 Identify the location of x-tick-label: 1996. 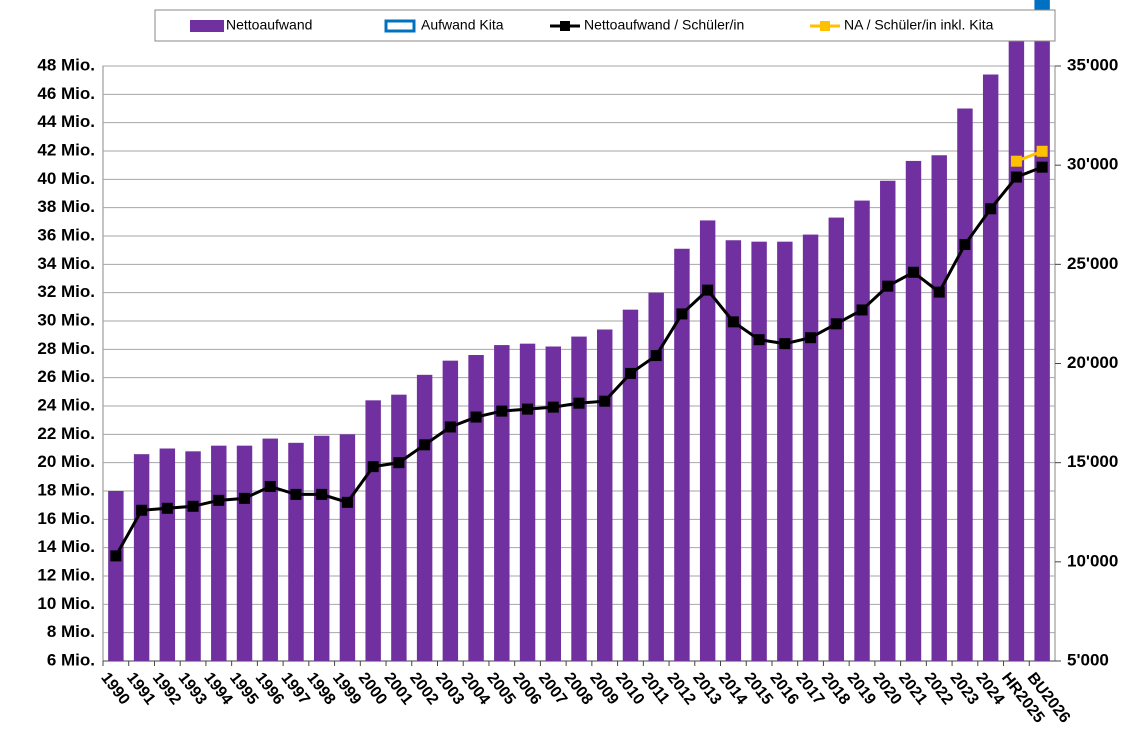
(269, 689).